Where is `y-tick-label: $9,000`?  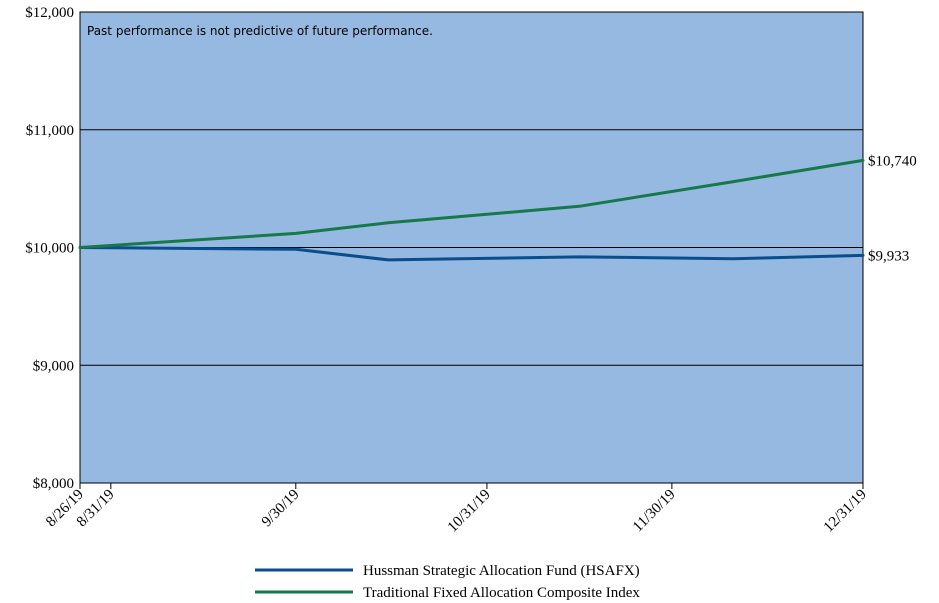
y-tick-label: $9,000 is located at coordinates (53, 366).